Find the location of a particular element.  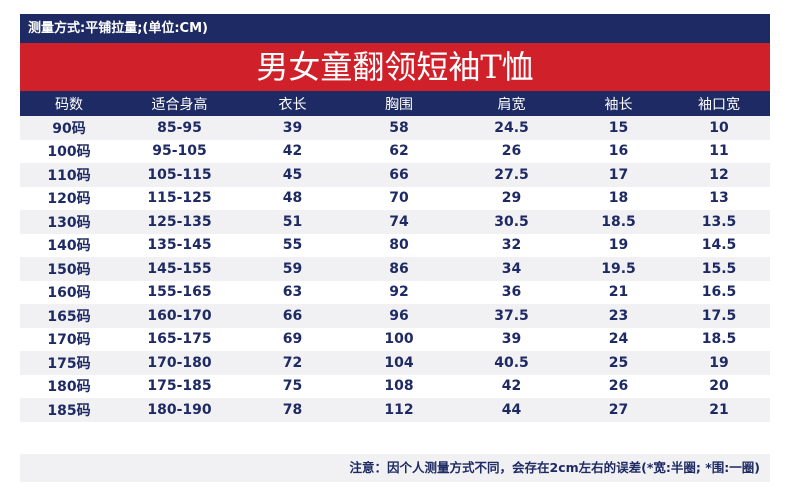

table-cell: 170-180 is located at coordinates (179, 363).